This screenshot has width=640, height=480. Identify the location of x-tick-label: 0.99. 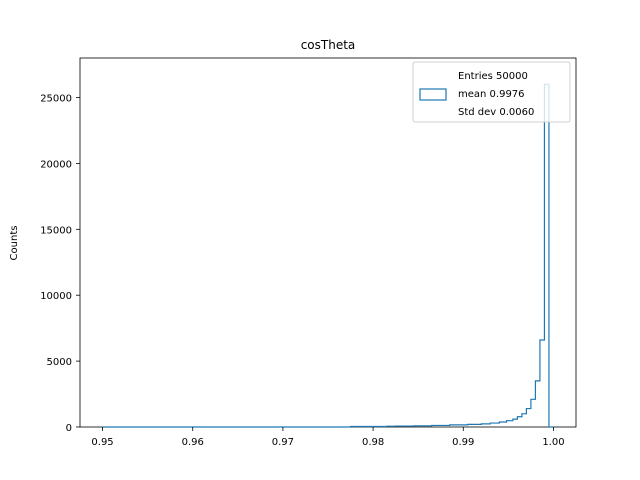
(463, 442).